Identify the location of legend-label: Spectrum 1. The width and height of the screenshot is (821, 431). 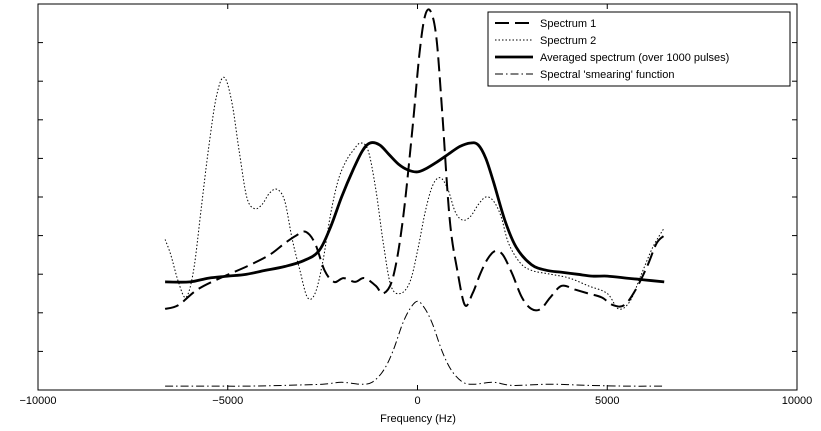
(568, 24).